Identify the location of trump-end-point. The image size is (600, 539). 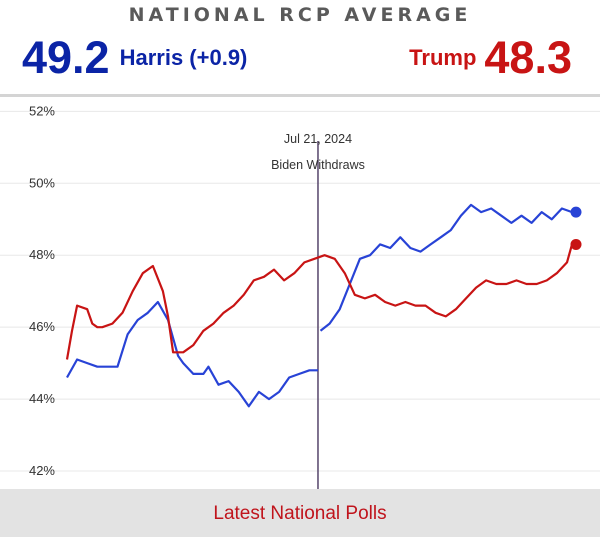
(576, 244).